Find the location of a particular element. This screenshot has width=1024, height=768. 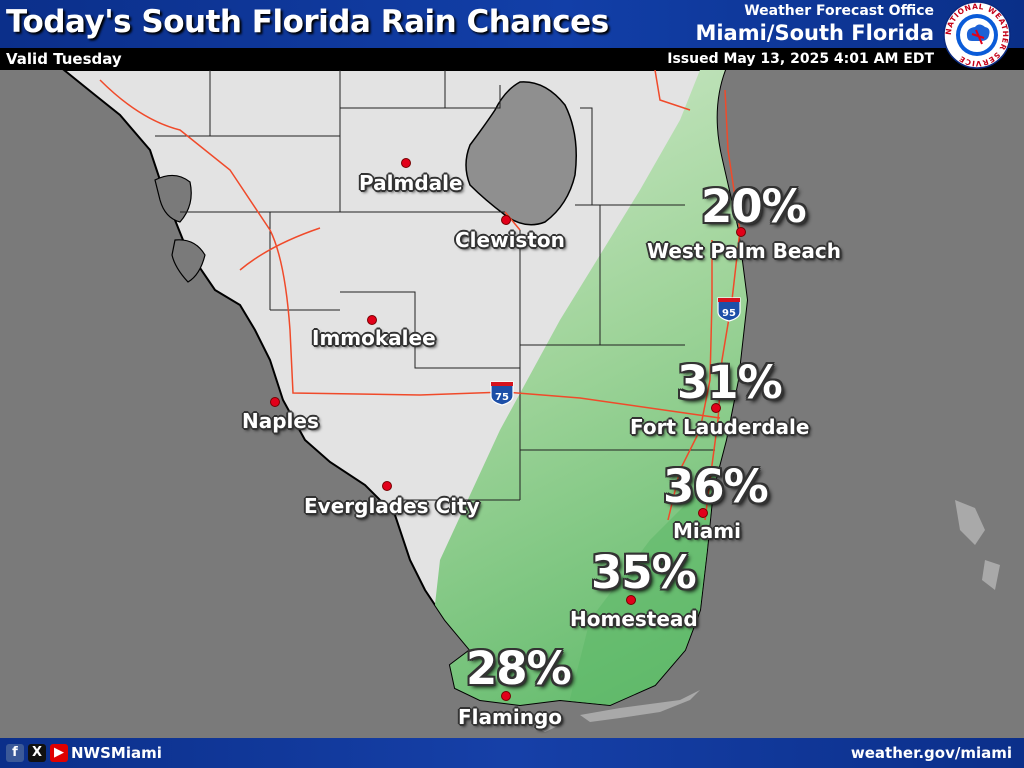

city-dot-everglades-city is located at coordinates (387, 486).